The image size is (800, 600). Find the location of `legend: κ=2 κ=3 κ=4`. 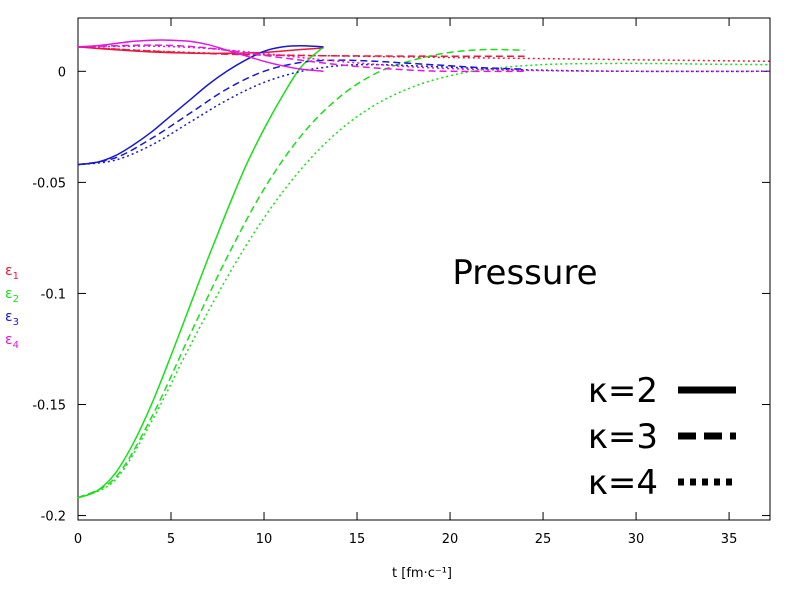

legend: κ=2 κ=3 κ=4 is located at coordinates (662, 437).